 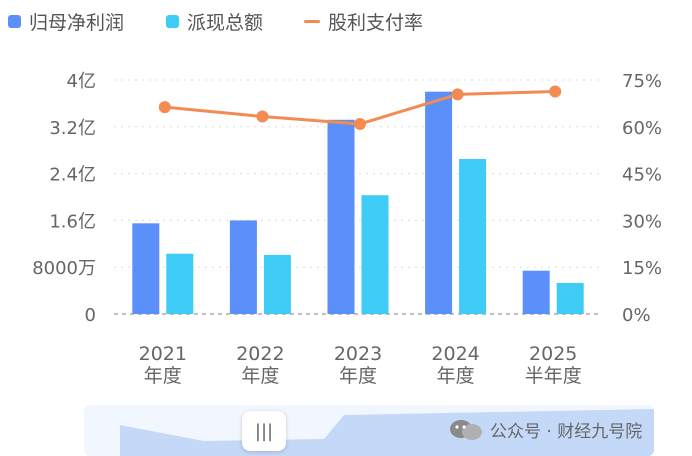 What do you see at coordinates (642, 81) in the screenshot?
I see `right-axis-tick-label: 75%` at bounding box center [642, 81].